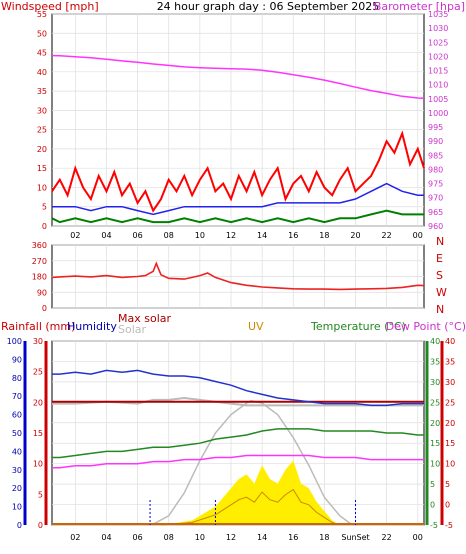  Describe the element at coordinates (435, 184) in the screenshot. I see `barometer-tick-label: 975` at that location.